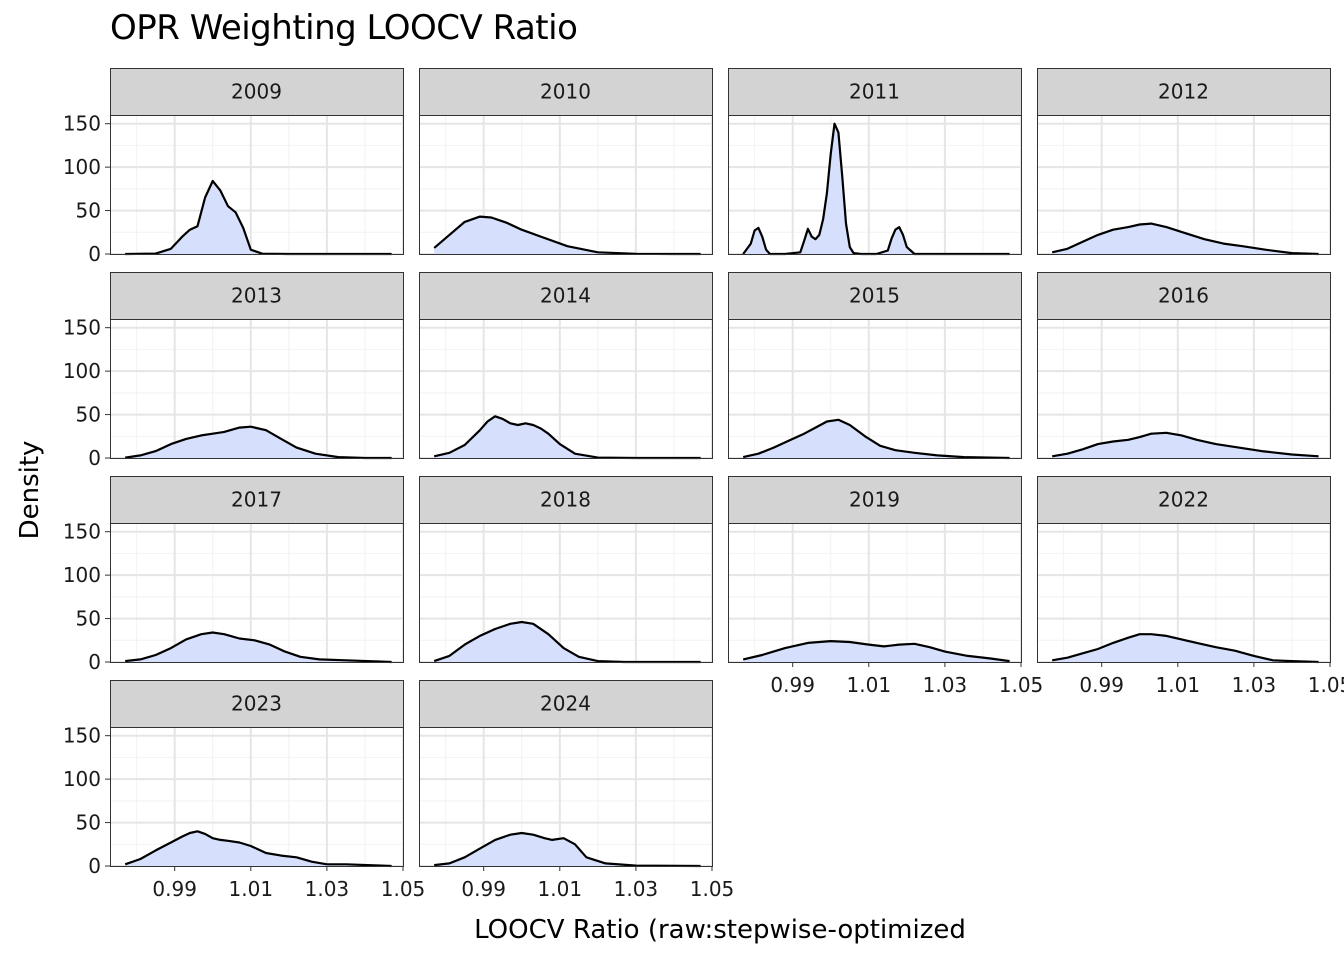 The image size is (1344, 960). I want to click on facet-strip-label: 2023, so click(256, 704).